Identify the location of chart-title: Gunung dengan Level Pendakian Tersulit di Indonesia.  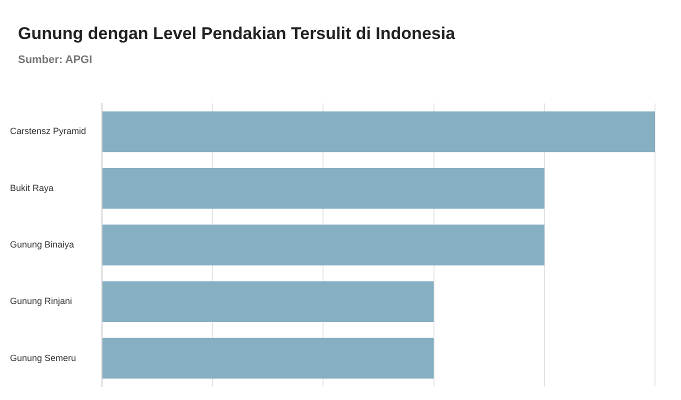
(237, 34).